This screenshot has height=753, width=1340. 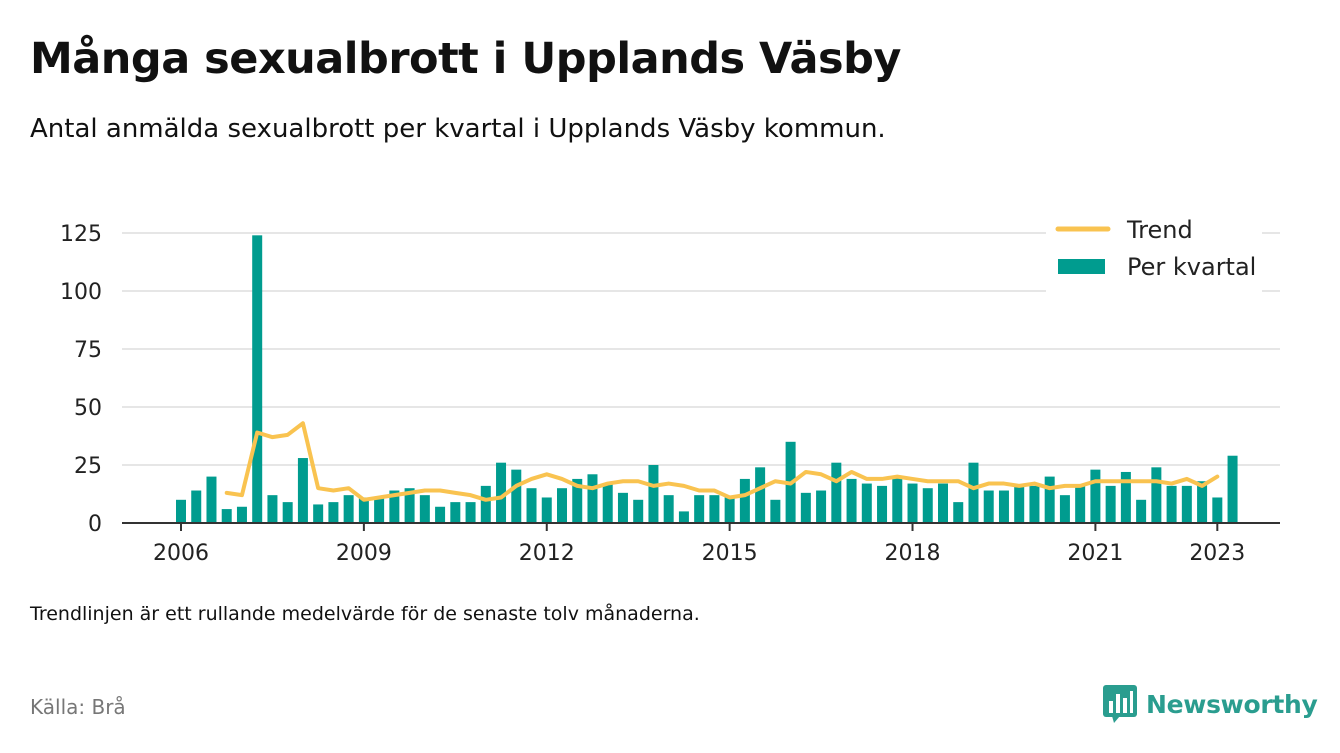 What do you see at coordinates (364, 553) in the screenshot?
I see `x-tick-label: 2009` at bounding box center [364, 553].